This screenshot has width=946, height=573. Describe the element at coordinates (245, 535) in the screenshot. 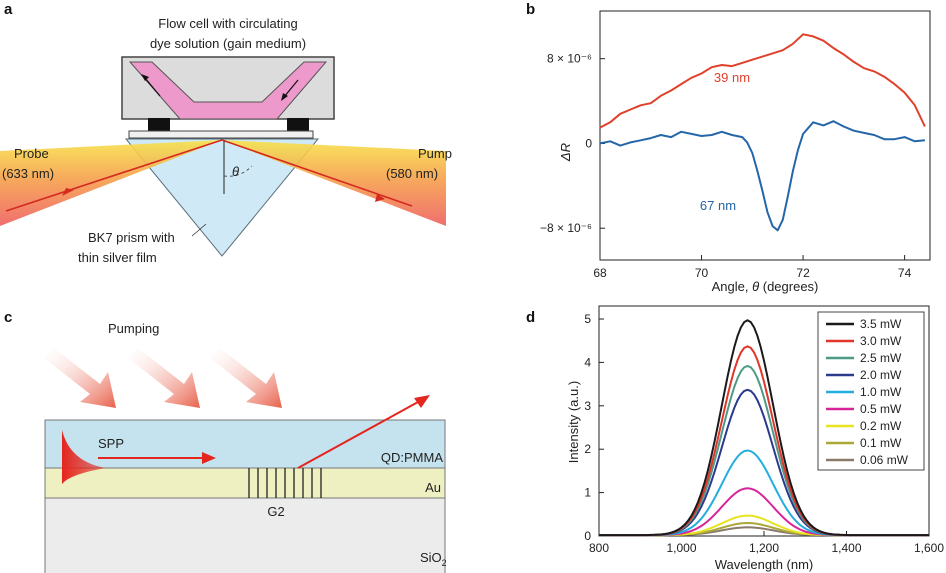

I see `sio2-layer` at that location.